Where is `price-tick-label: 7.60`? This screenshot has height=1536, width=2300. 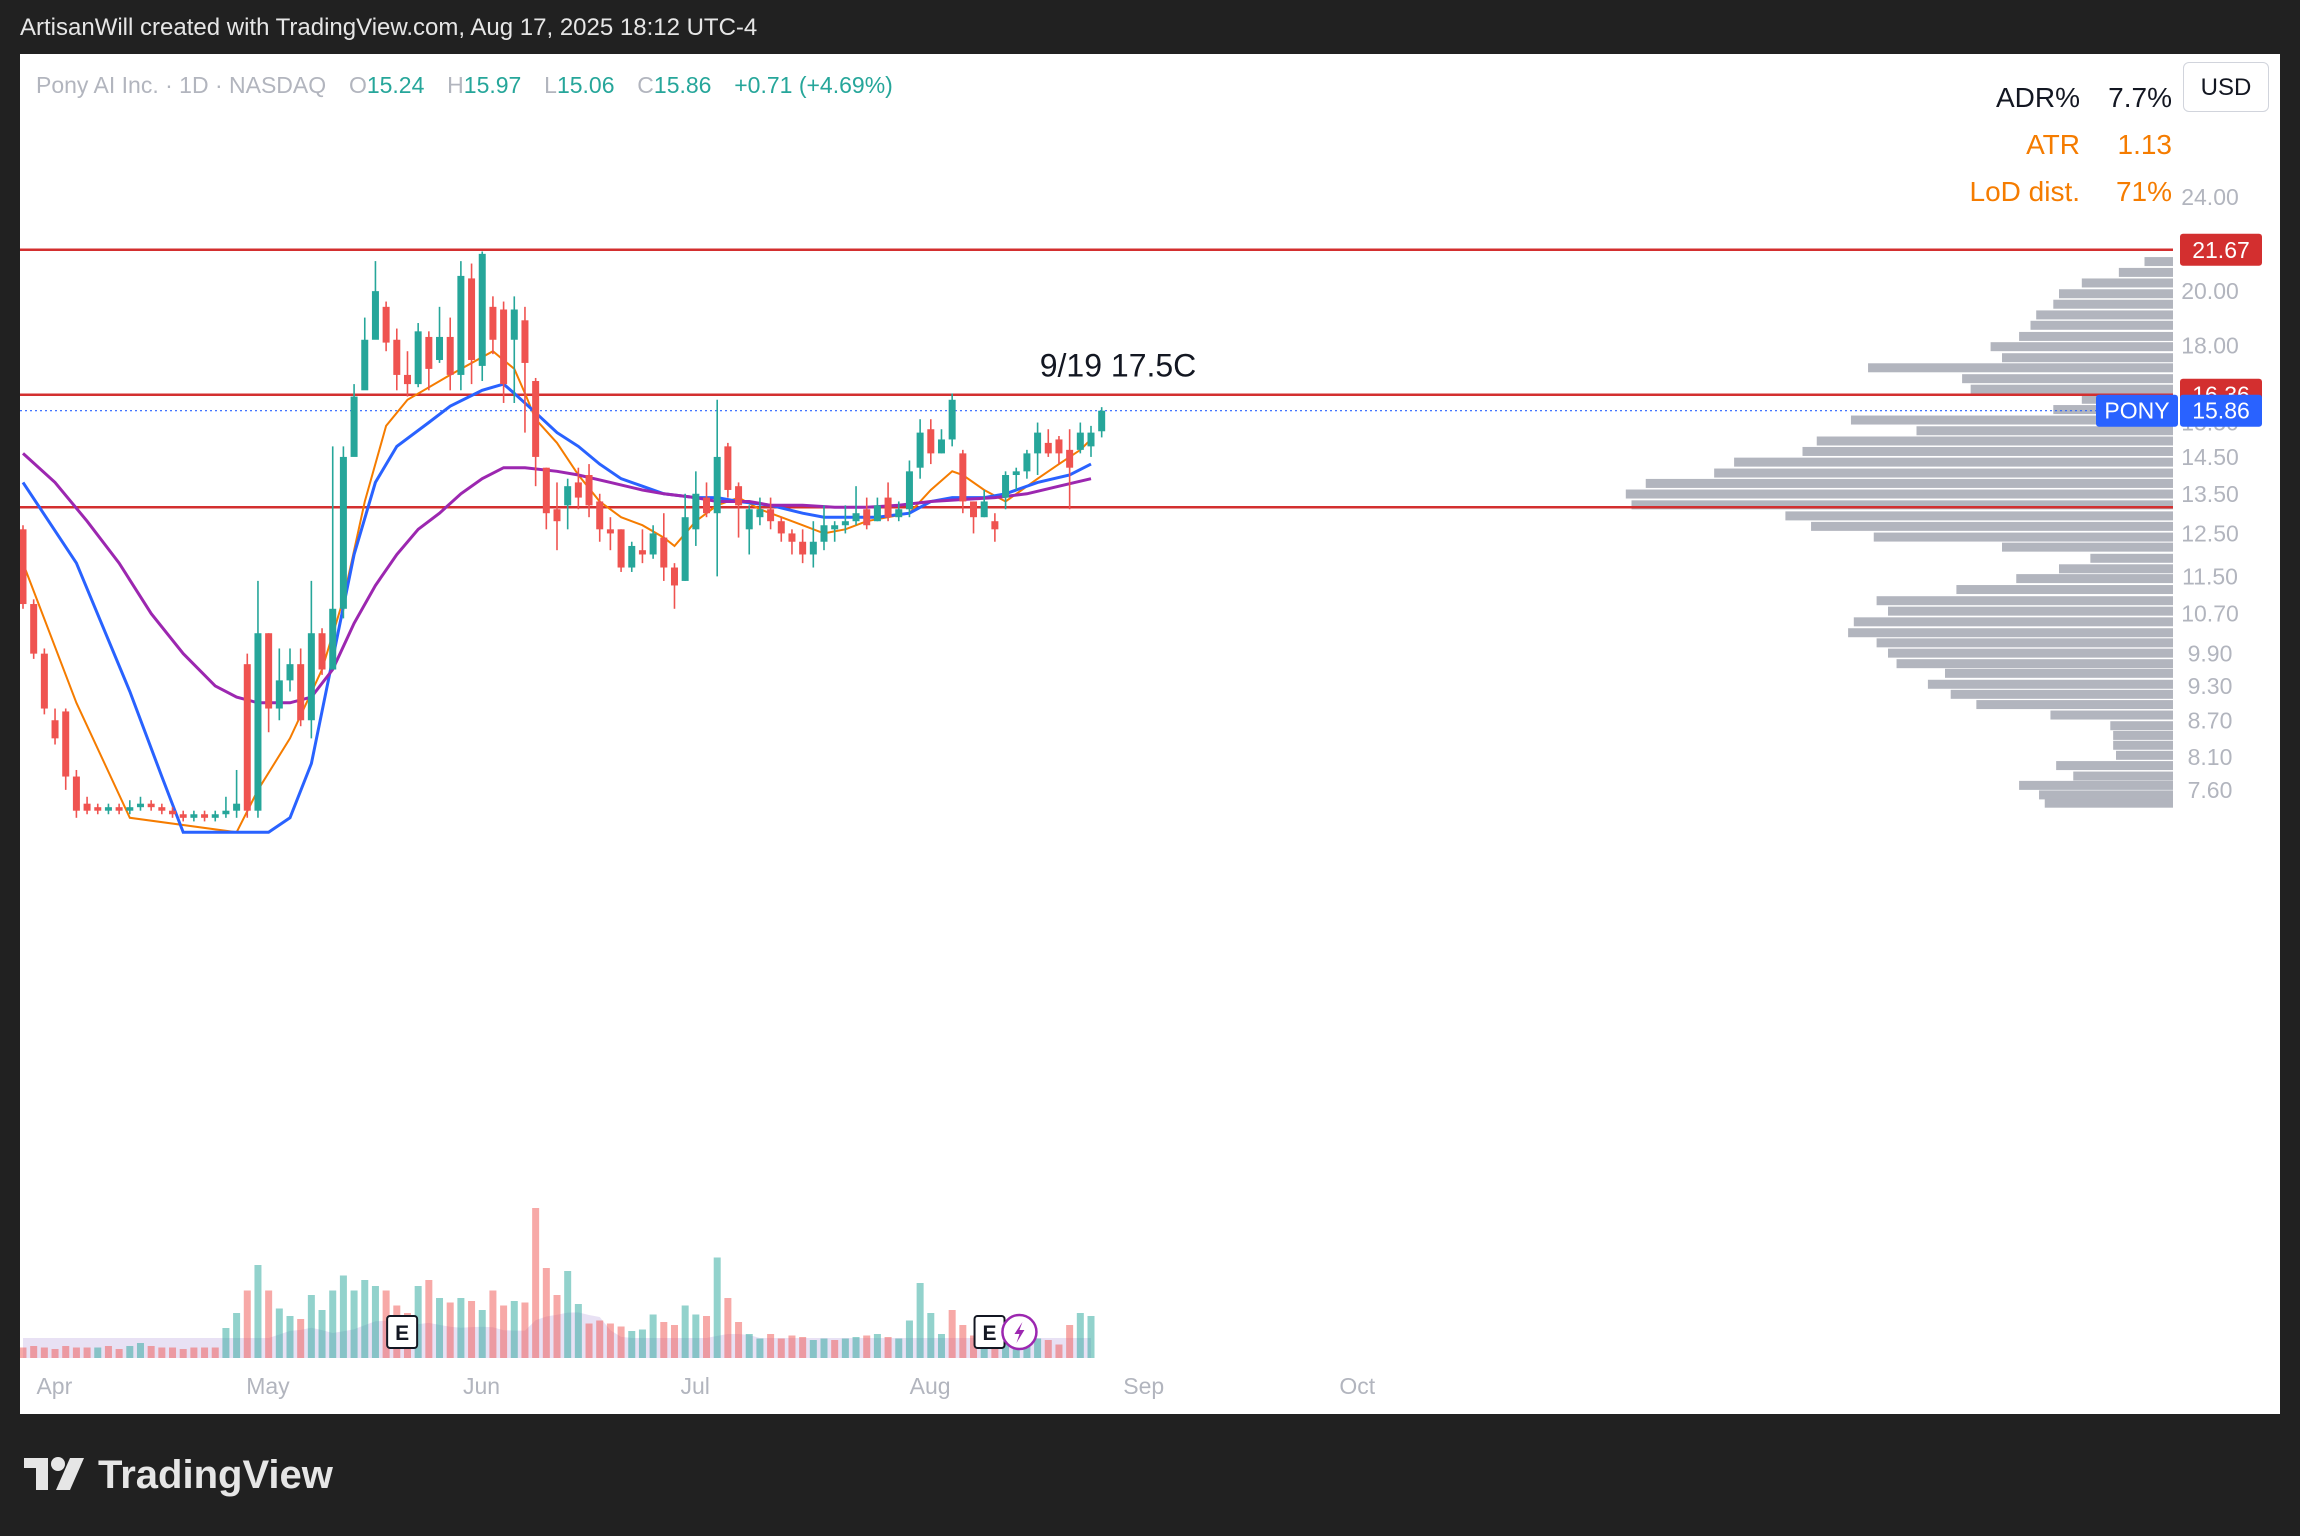 price-tick-label: 7.60 is located at coordinates (2210, 790).